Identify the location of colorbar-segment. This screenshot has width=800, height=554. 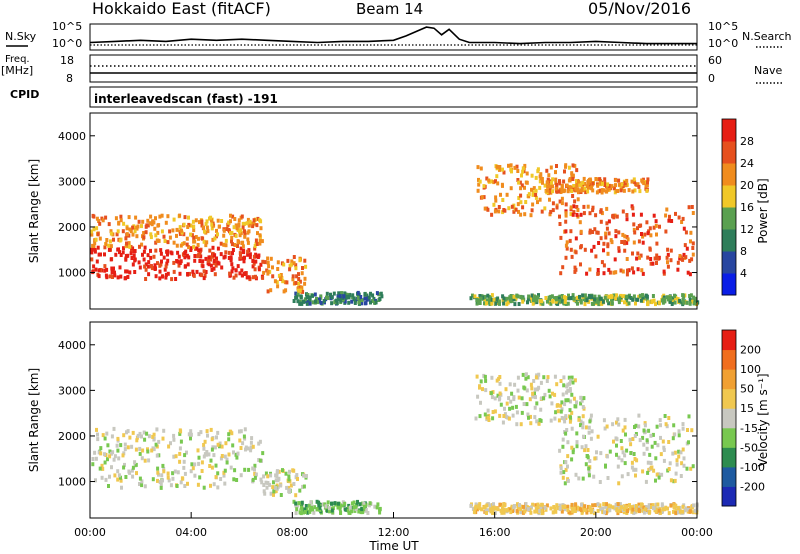
(729, 418).